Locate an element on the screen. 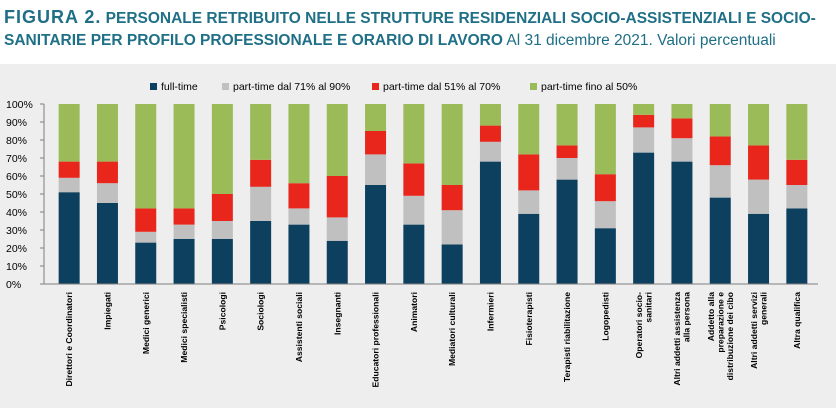 The image size is (836, 408). x-tick-label: Direttori e Coordinatori is located at coordinates (69, 339).